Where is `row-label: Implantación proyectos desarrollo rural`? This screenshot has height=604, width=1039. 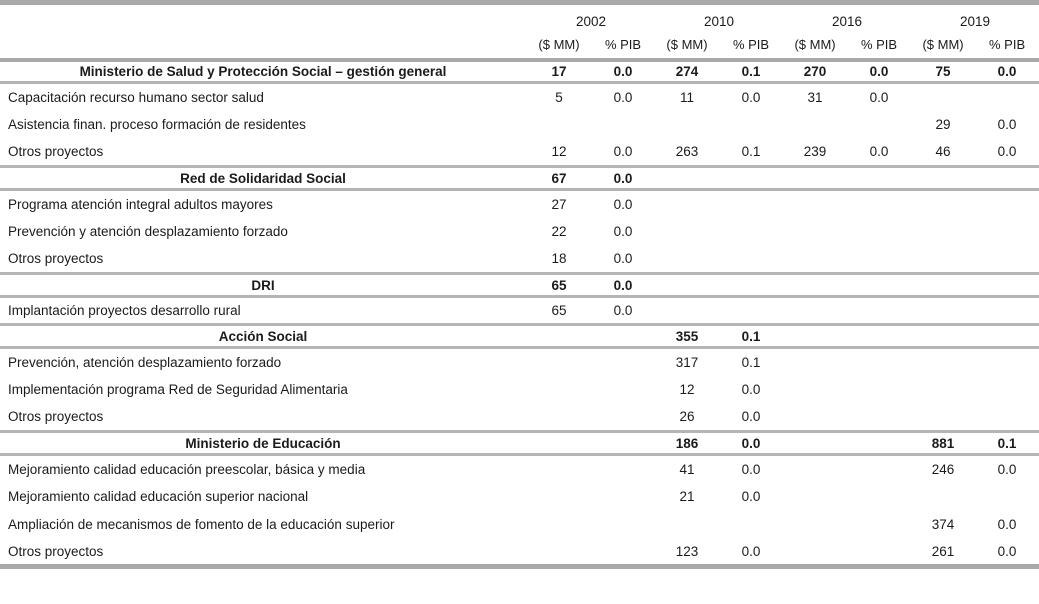 row-label: Implantación proyectos desarrollo rural is located at coordinates (124, 310).